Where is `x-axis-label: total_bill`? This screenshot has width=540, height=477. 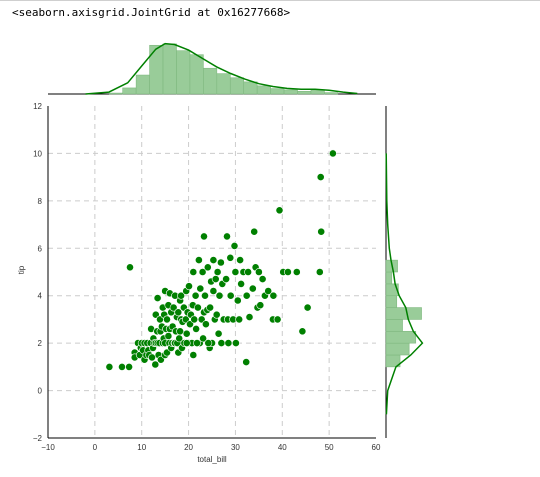 x-axis-label: total_bill is located at coordinates (212, 459).